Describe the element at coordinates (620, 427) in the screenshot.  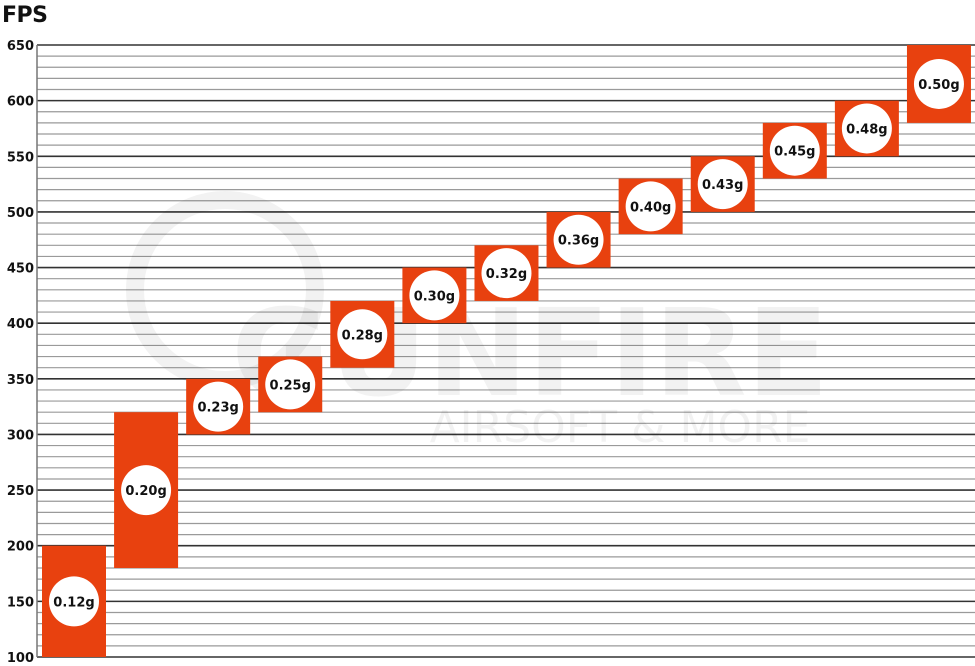
I see `watermark-tagline: AIRSOFT & MORE` at that location.